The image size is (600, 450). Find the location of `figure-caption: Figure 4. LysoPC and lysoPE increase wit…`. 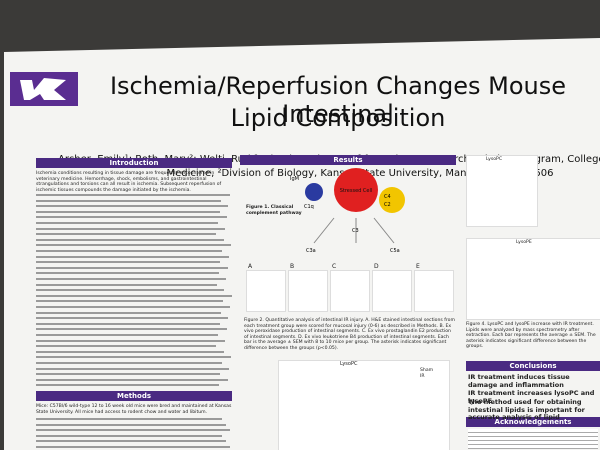

figure-caption: Figure 4. LysoPC and lysoPE increase wit… is located at coordinates (531, 336).